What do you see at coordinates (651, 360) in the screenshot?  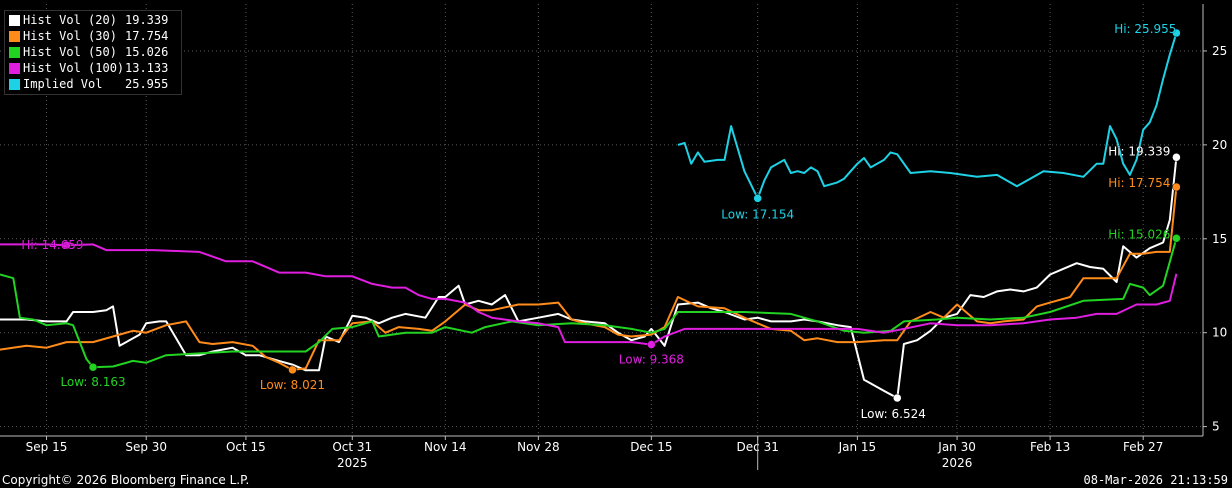 I see `marker-label: Low: 9.368` at bounding box center [651, 360].